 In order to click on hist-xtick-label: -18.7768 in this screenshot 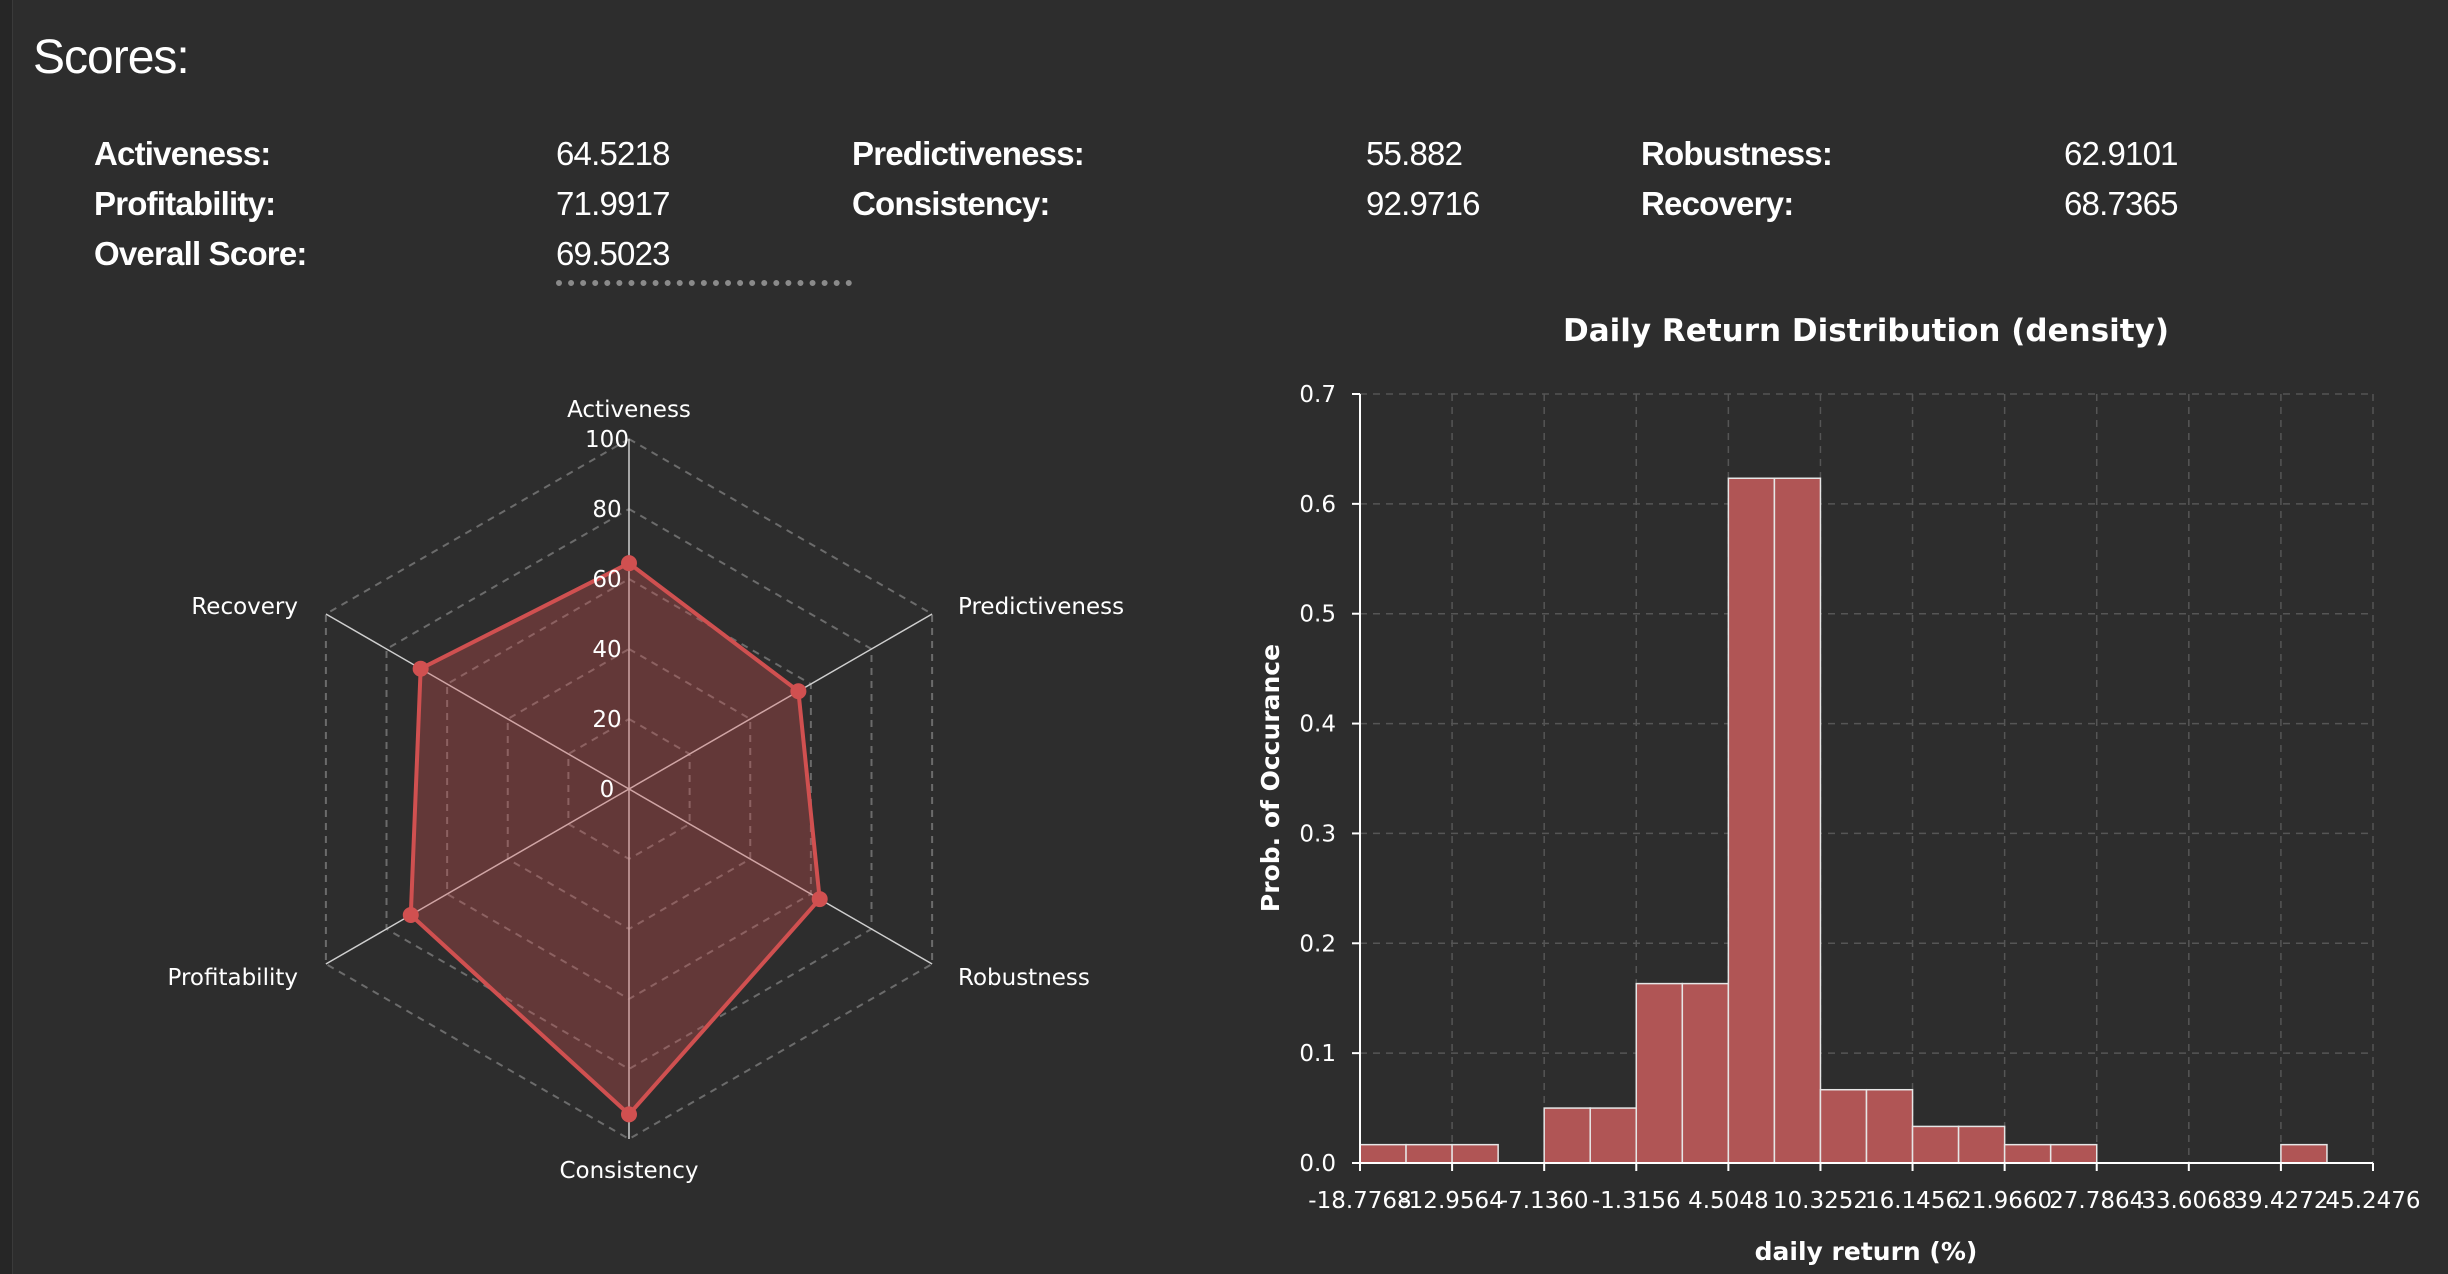, I will do `click(1359, 1201)`.